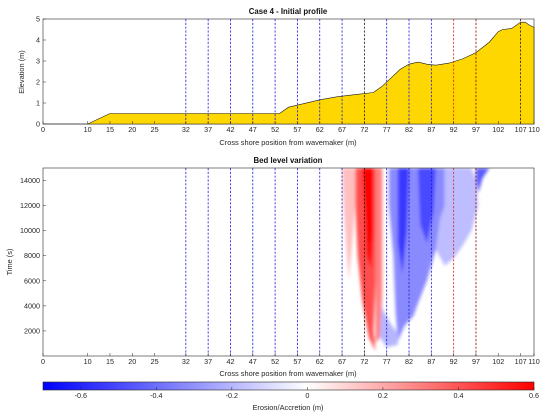  Describe the element at coordinates (230, 129) in the screenshot. I see `profile-x-tick-label: 42` at that location.